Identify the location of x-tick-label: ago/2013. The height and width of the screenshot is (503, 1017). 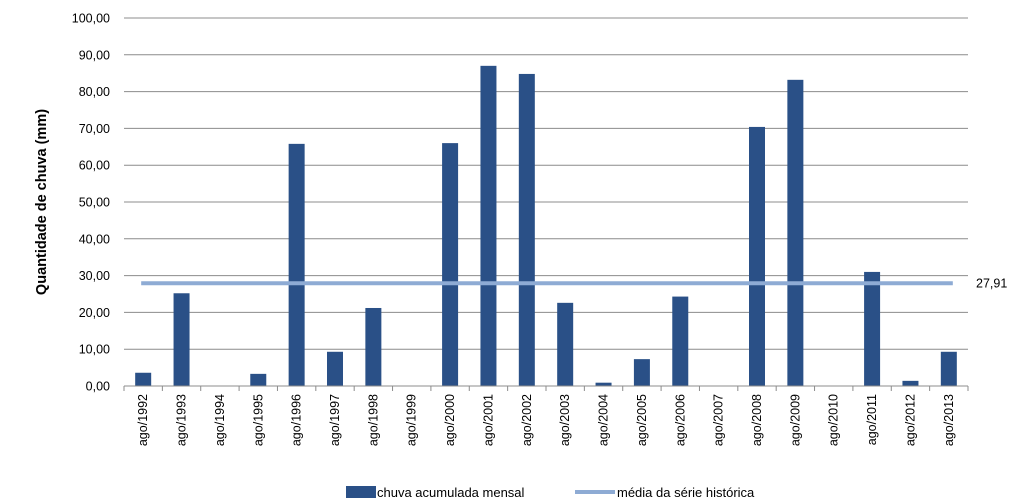
(949, 420).